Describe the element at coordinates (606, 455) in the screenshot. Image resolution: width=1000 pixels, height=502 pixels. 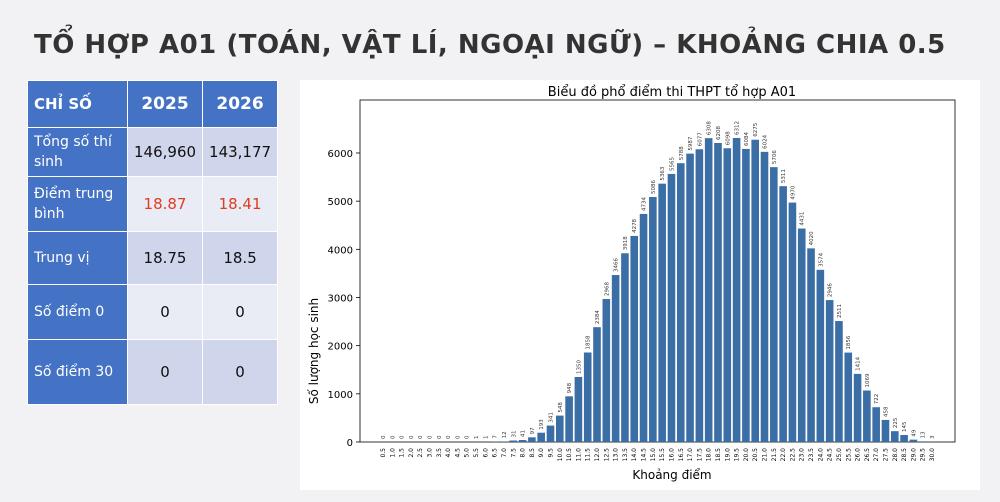
I see `x-tick-label: 12.5` at that location.